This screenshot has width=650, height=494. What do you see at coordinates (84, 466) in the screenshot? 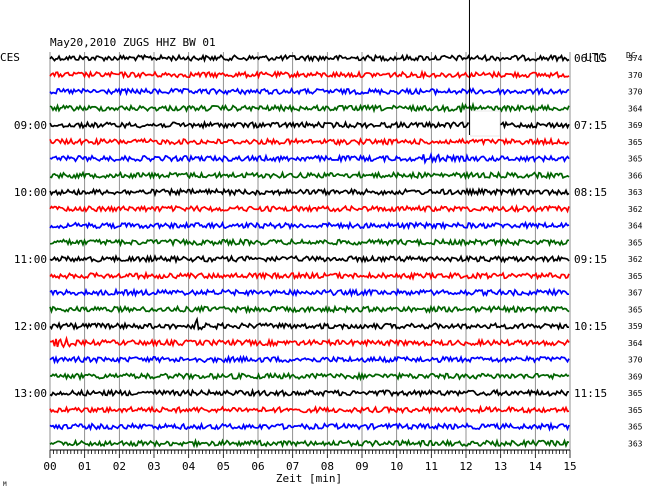
I see `x-tick-label: 01` at bounding box center [84, 466].